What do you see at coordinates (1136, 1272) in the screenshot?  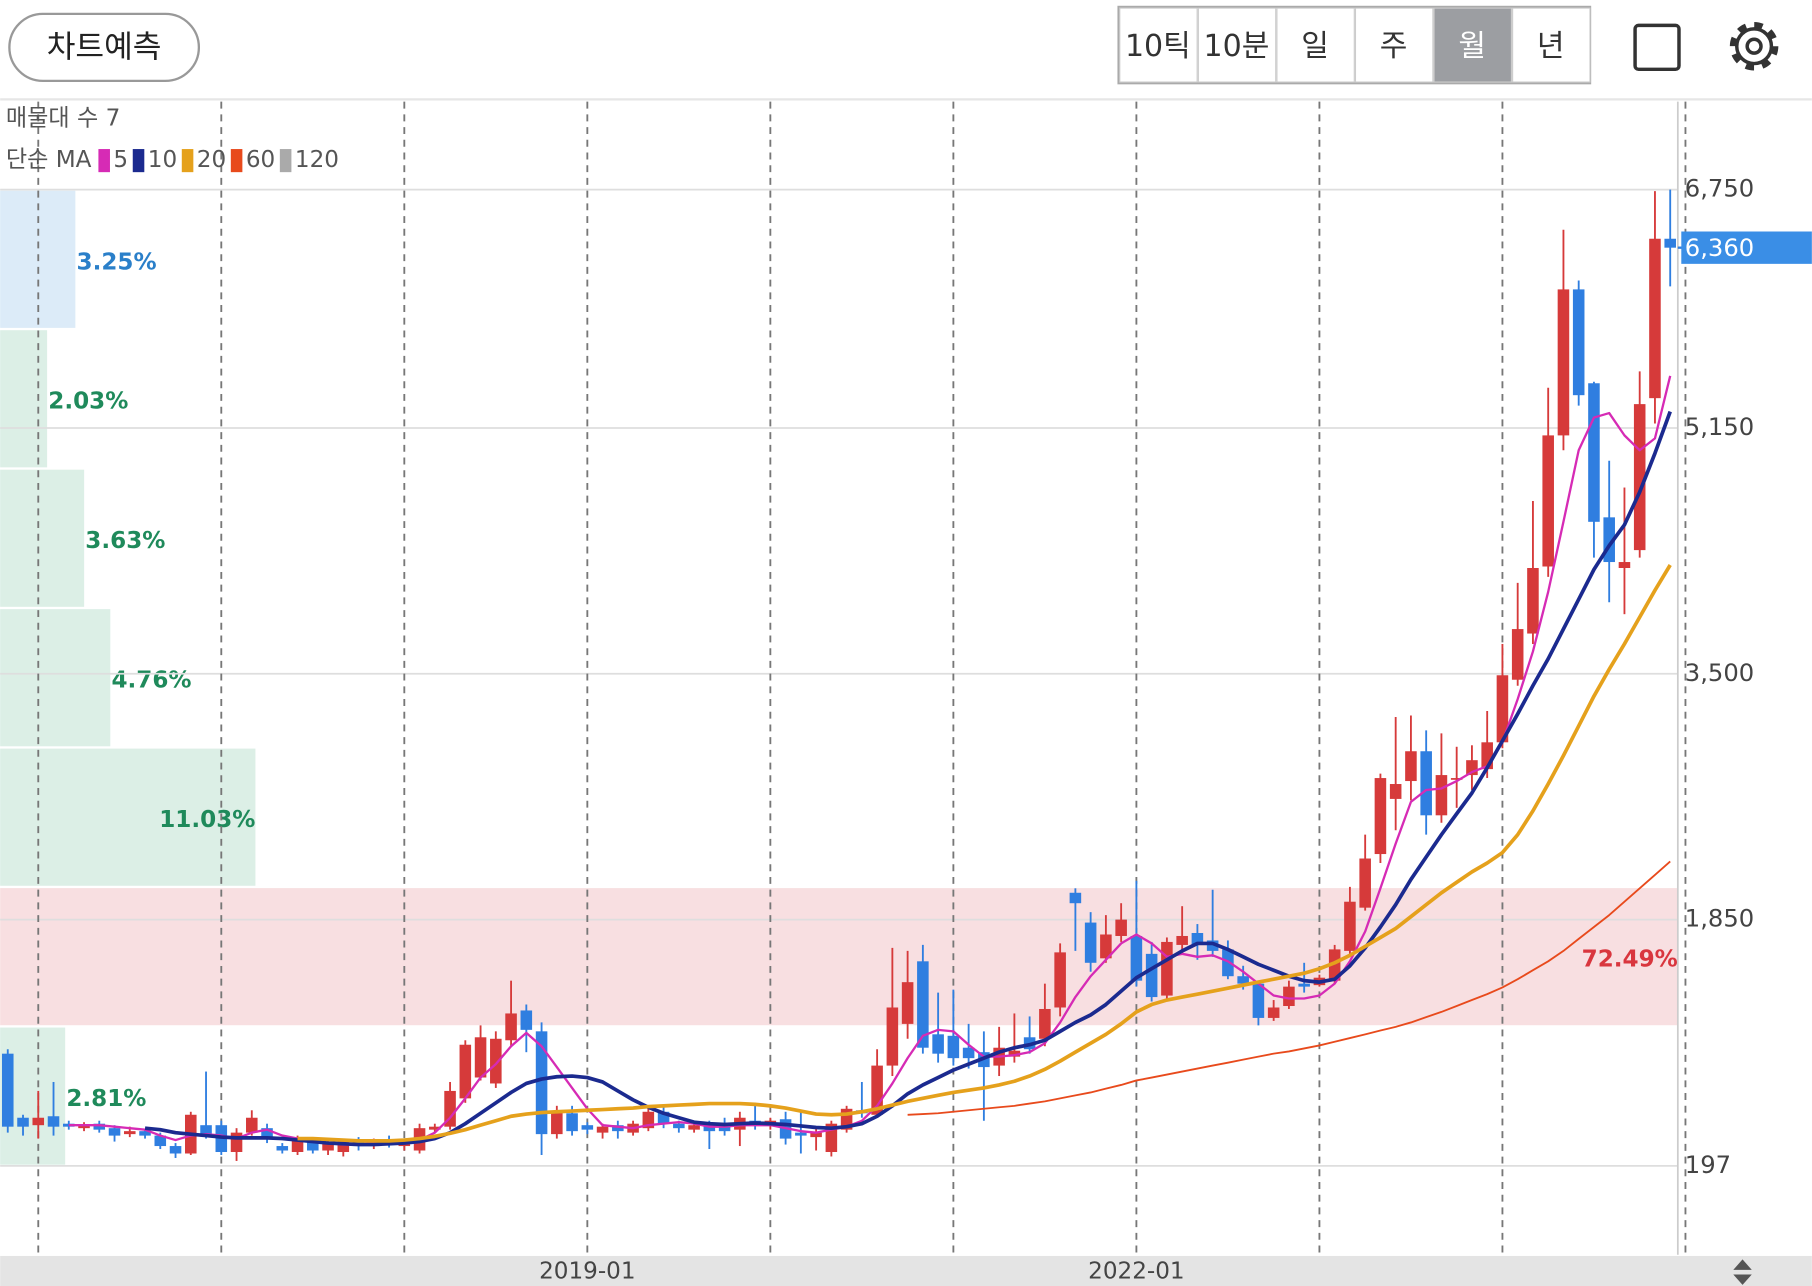 I see `x-tick-label: 2022-01` at bounding box center [1136, 1272].